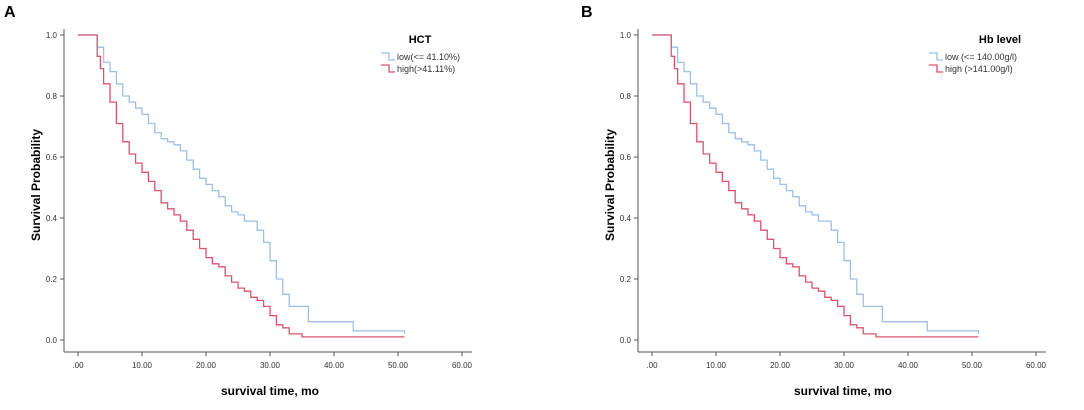 The height and width of the screenshot is (410, 1084). What do you see at coordinates (388, 56) in the screenshot?
I see `legend-swatch-low-a` at bounding box center [388, 56].